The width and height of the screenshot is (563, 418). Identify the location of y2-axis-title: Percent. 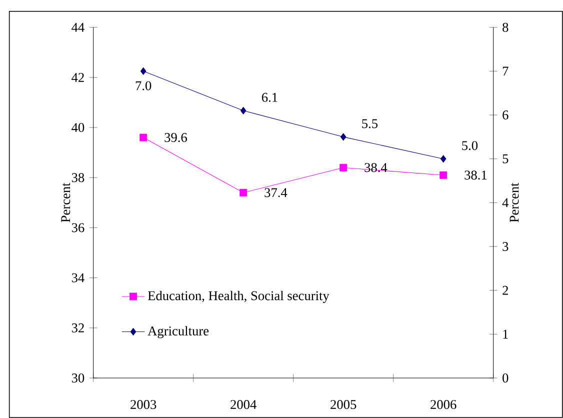
(514, 202).